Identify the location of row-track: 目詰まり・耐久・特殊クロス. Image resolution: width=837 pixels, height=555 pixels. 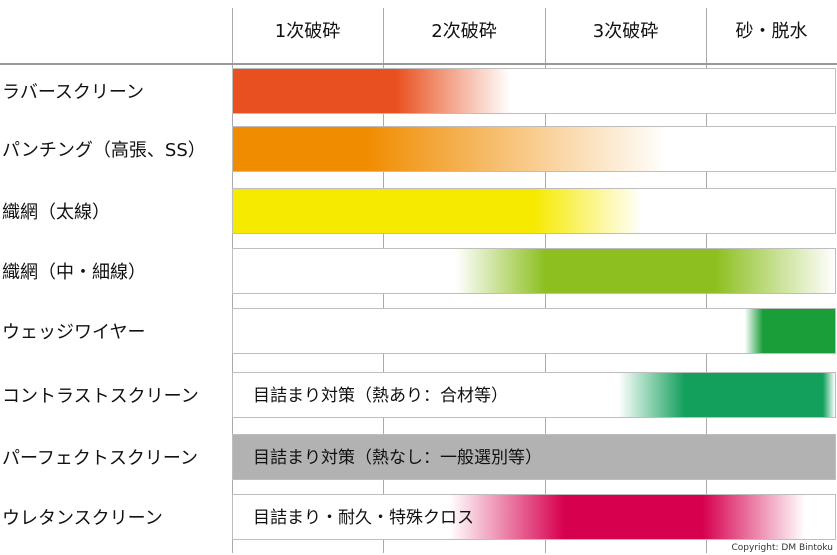
(534, 517).